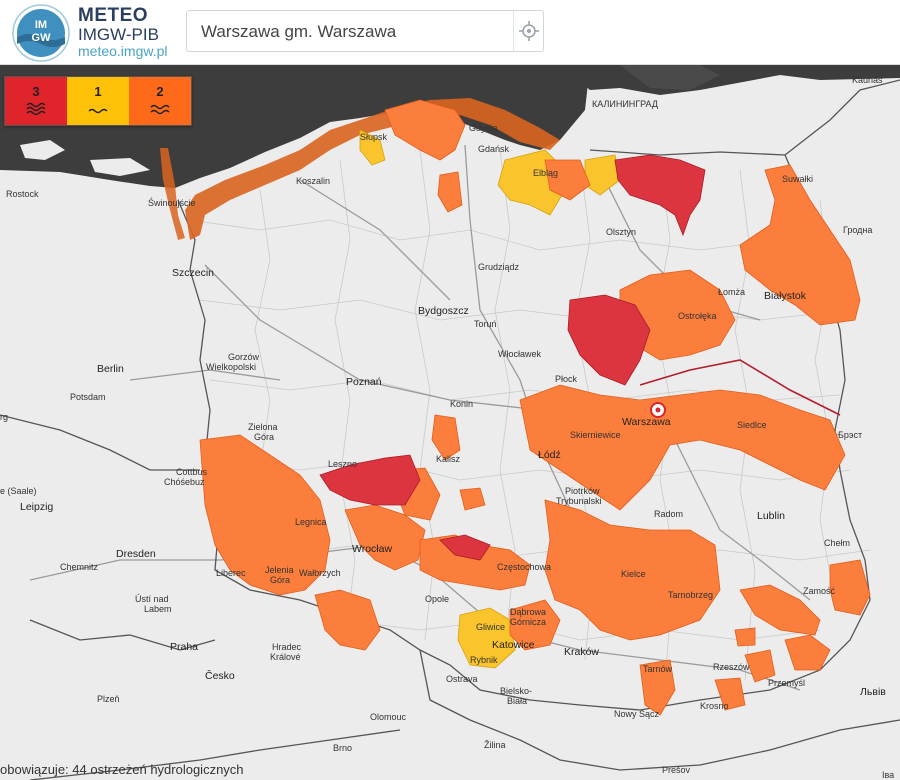  I want to click on selected-location-marker, so click(658, 410).